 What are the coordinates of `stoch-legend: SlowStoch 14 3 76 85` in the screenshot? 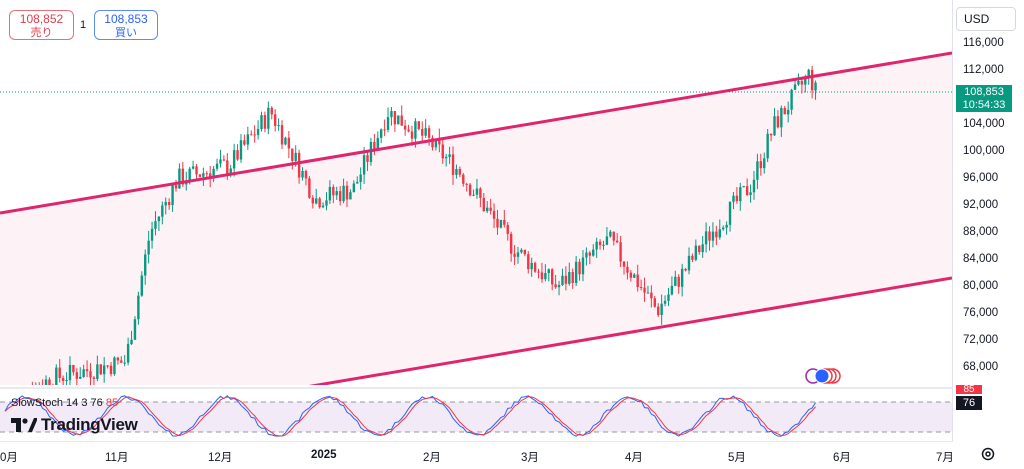 It's located at (64, 403).